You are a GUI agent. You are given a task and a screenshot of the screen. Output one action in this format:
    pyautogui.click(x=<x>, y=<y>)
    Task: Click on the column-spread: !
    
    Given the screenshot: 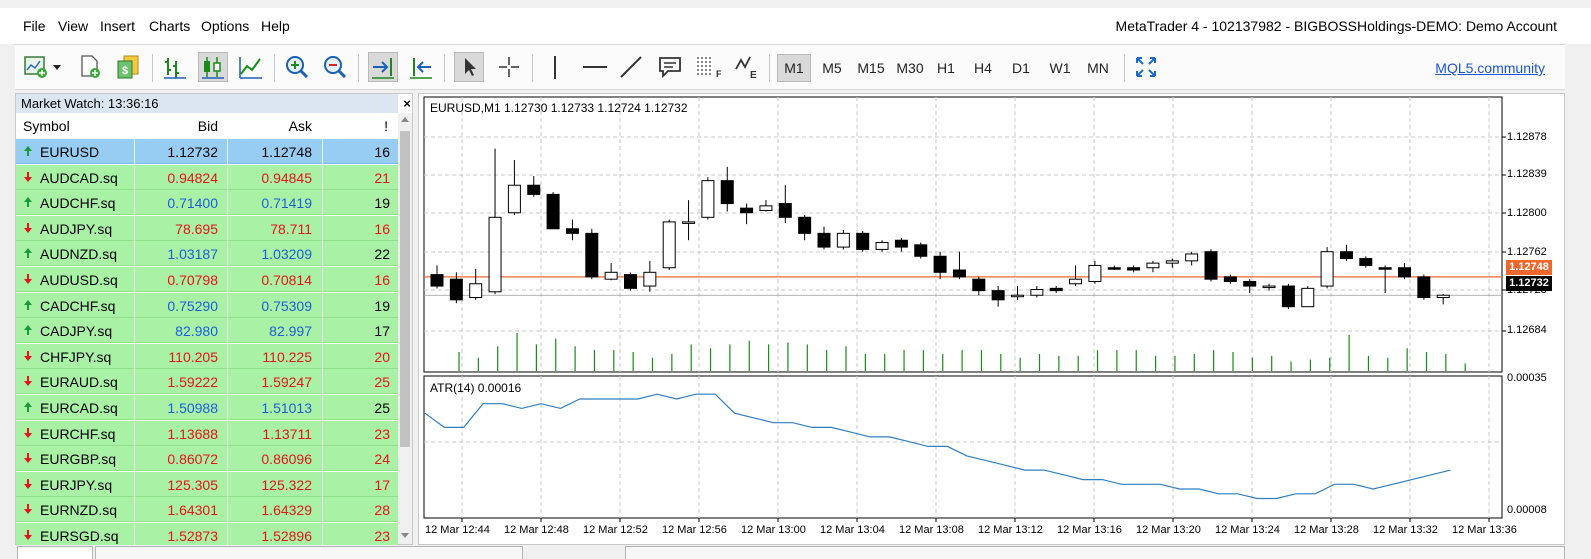 What is the action you would take?
    pyautogui.click(x=386, y=126)
    